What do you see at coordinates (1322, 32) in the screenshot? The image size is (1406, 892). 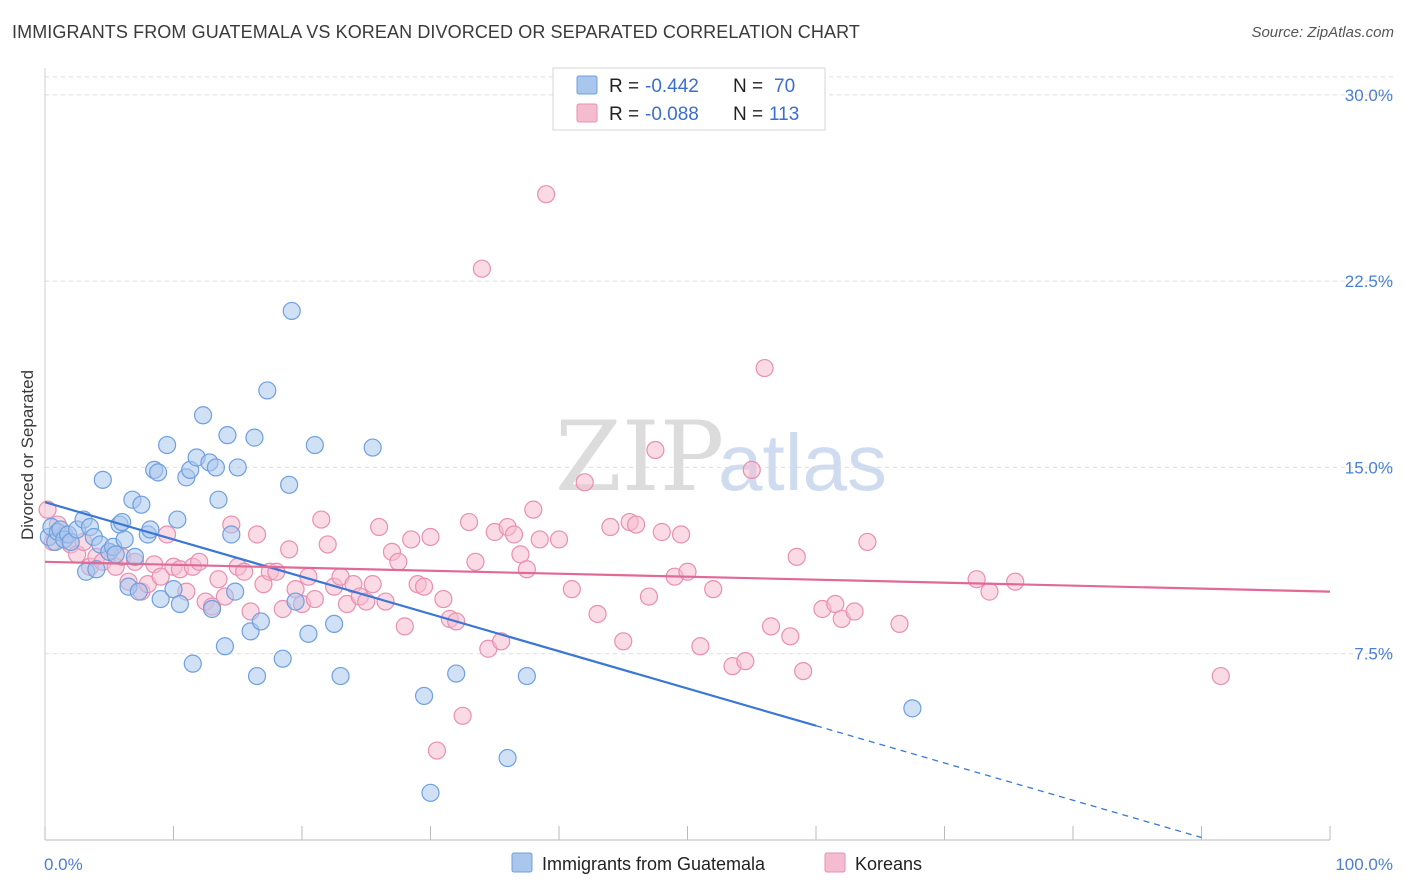 I see `source-credit: Source: ZipAtlas.com` at bounding box center [1322, 32].